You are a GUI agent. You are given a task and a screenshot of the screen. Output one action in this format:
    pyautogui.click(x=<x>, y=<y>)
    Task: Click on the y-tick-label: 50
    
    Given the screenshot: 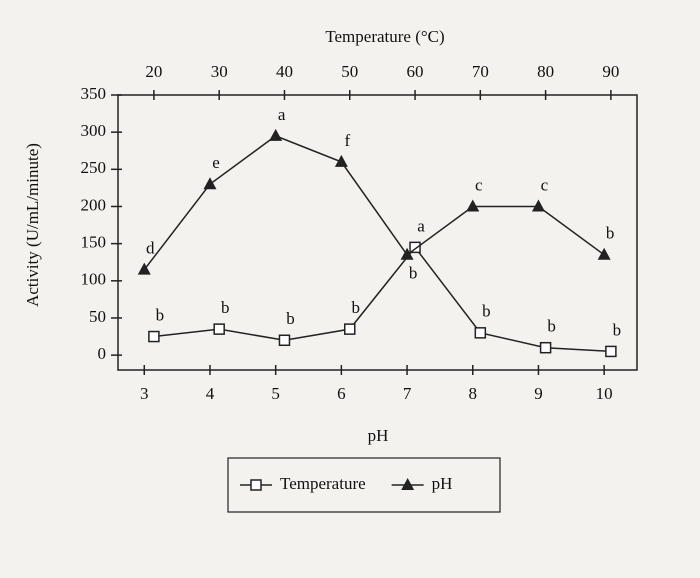 What is the action you would take?
    pyautogui.click(x=97, y=316)
    